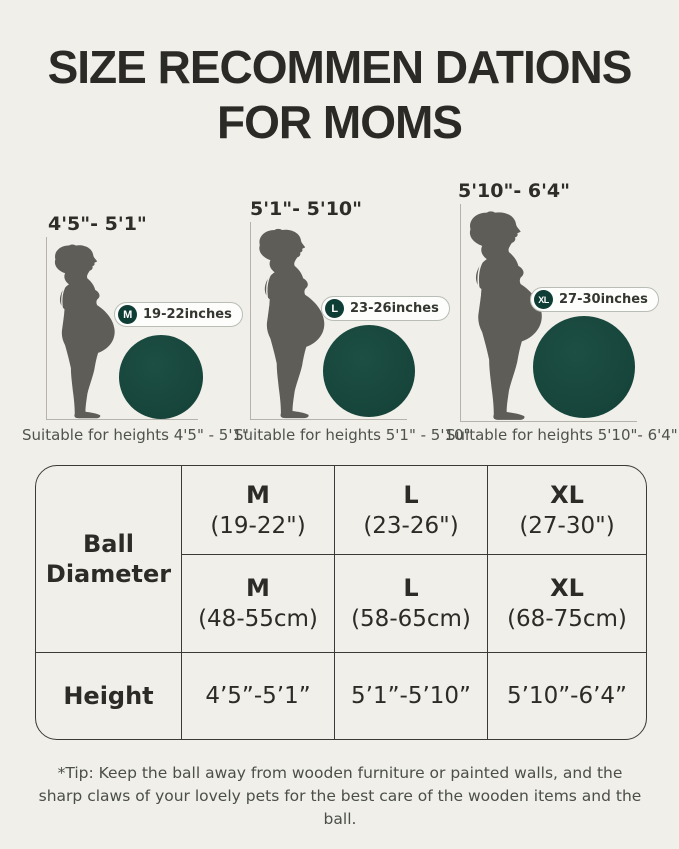  I want to click on size-badge-l: L 23-26inches, so click(385, 308).